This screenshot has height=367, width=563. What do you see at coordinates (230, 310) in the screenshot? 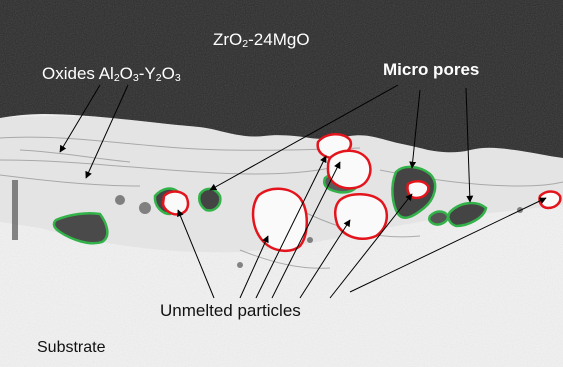
I see `unmelted-particles-label: Unmelted particles` at bounding box center [230, 310].